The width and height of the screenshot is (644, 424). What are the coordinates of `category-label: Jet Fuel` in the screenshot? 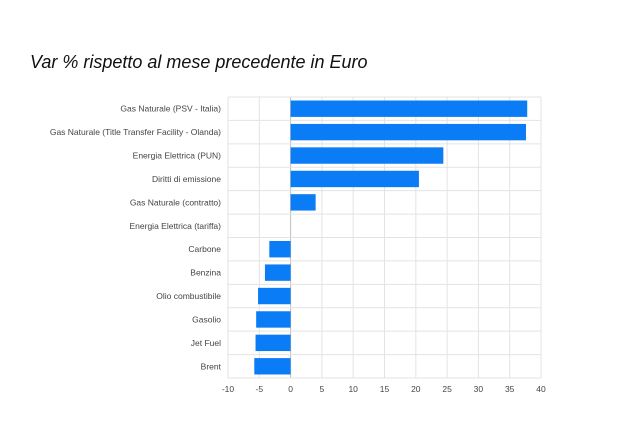 It's located at (206, 343).